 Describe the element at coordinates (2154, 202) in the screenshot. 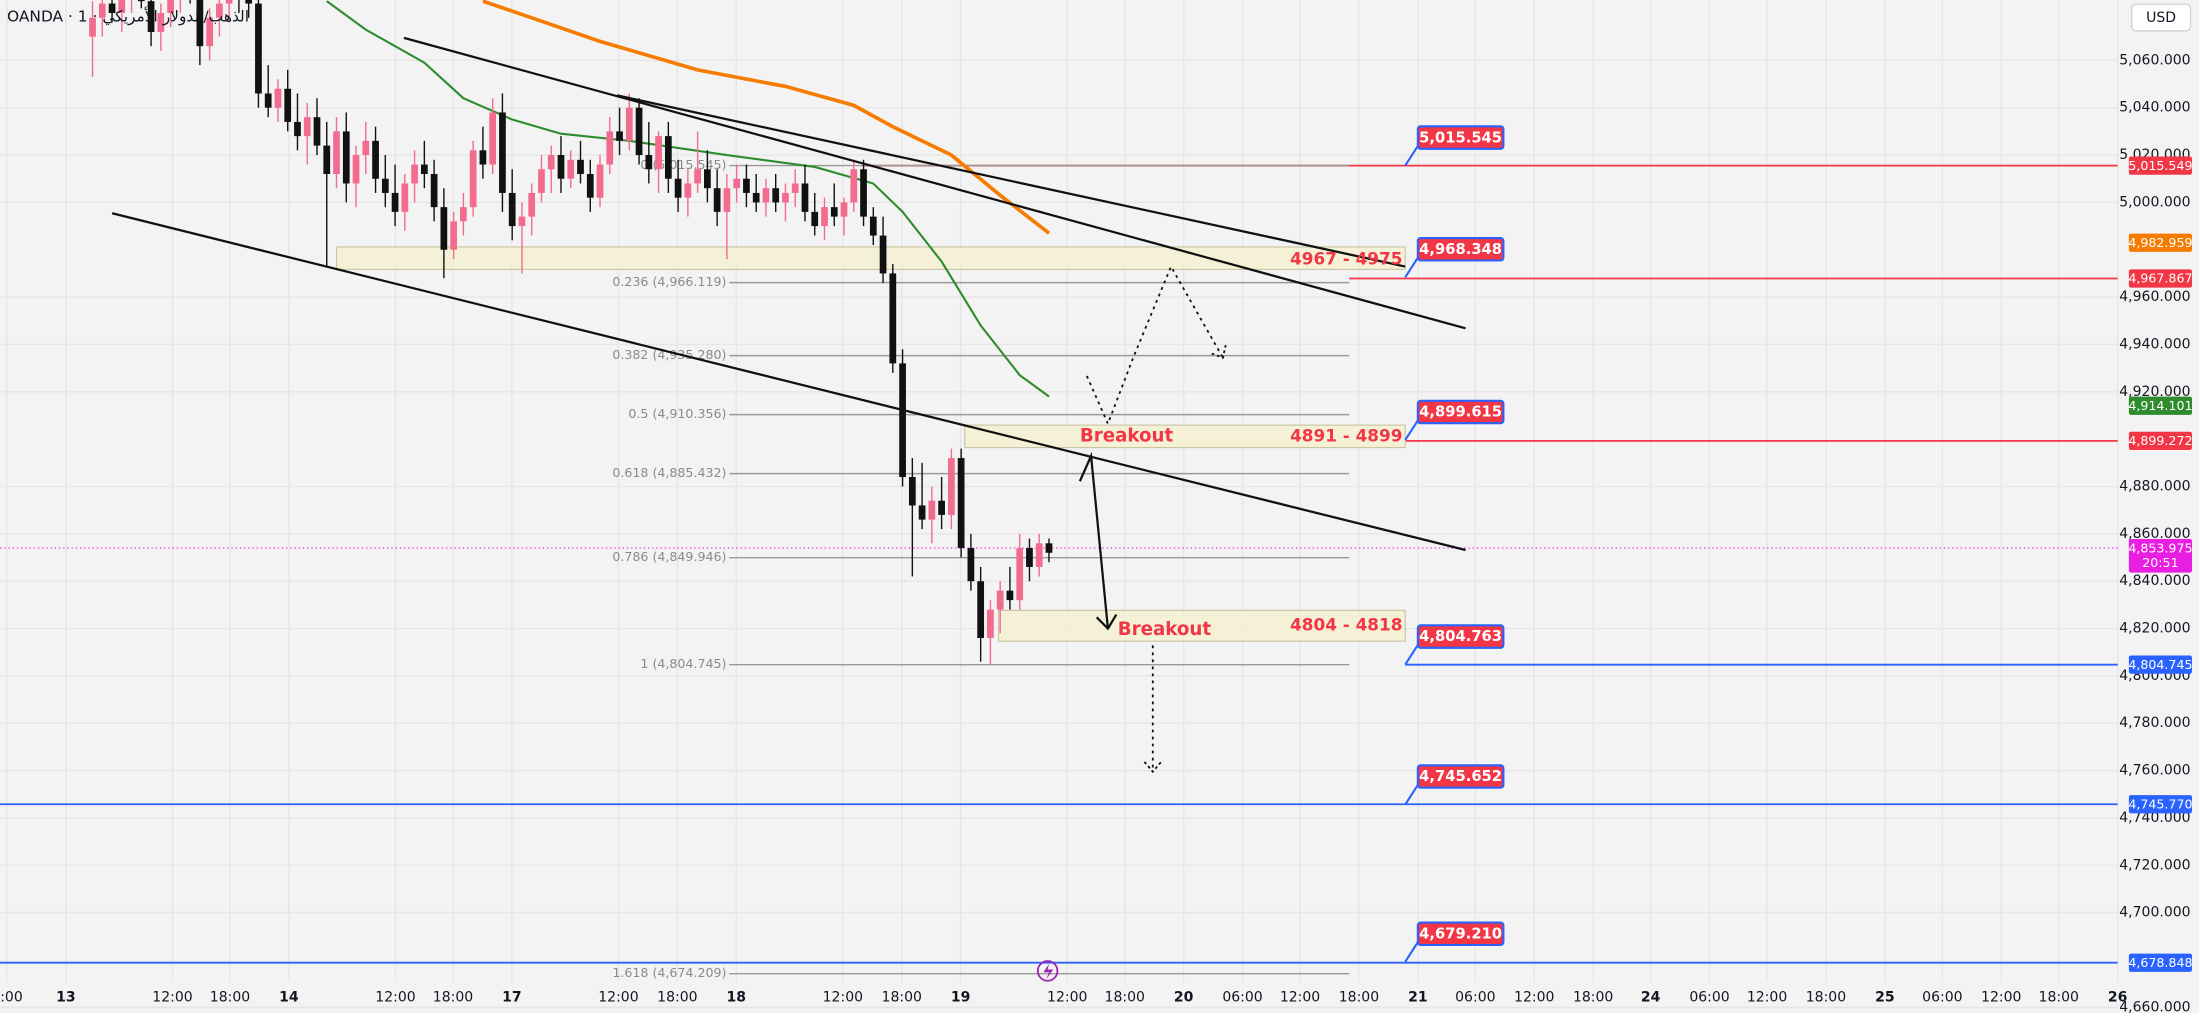

I see `y-tick-label: 5,000.000` at that location.